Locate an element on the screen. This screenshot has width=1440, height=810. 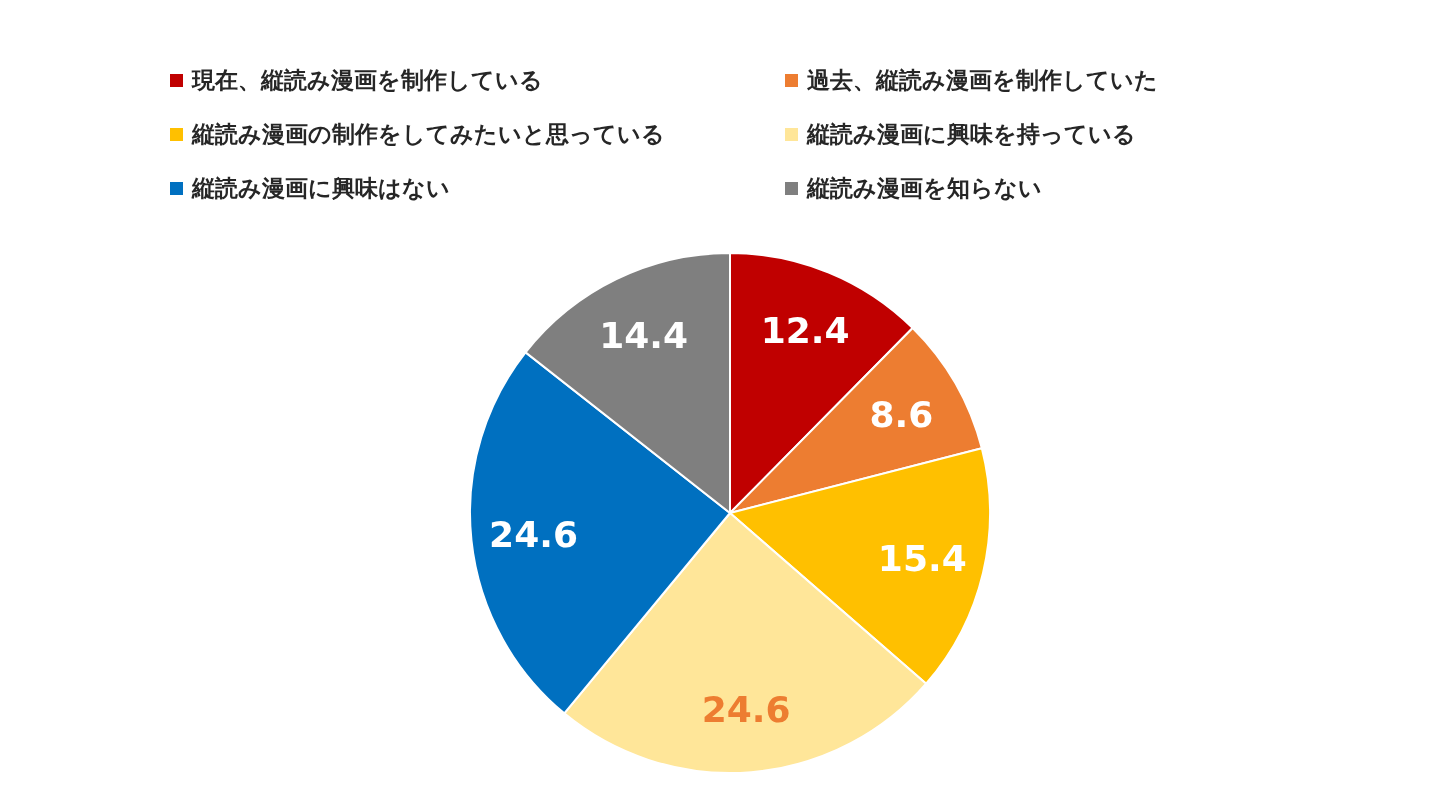
legend-label: 縦読み漫画に興味を持っている is located at coordinates (971, 134).